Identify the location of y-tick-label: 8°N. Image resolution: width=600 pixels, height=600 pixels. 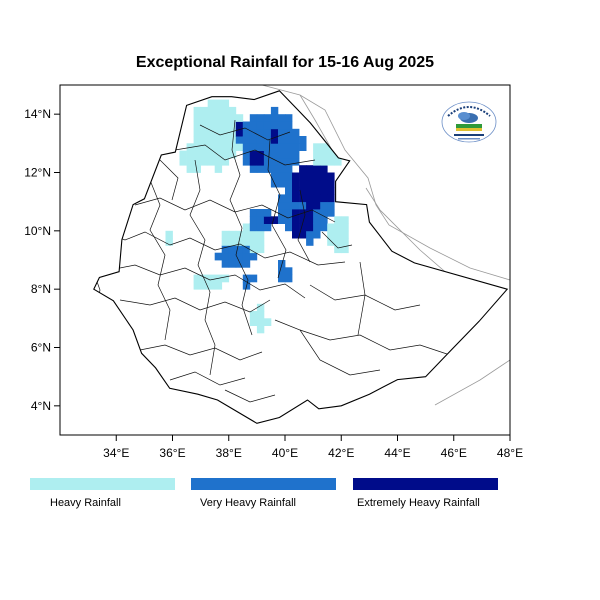
(41, 289).